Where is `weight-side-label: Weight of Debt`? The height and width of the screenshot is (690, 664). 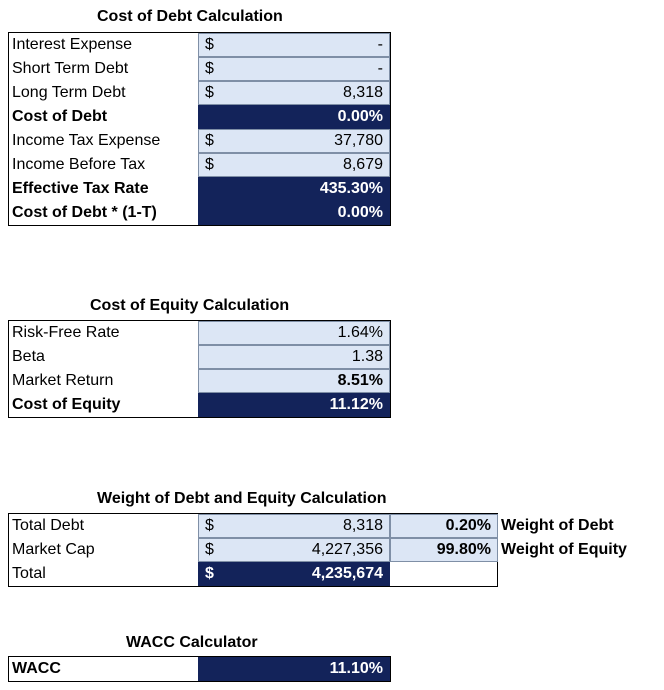 weight-side-label: Weight of Debt is located at coordinates (557, 525).